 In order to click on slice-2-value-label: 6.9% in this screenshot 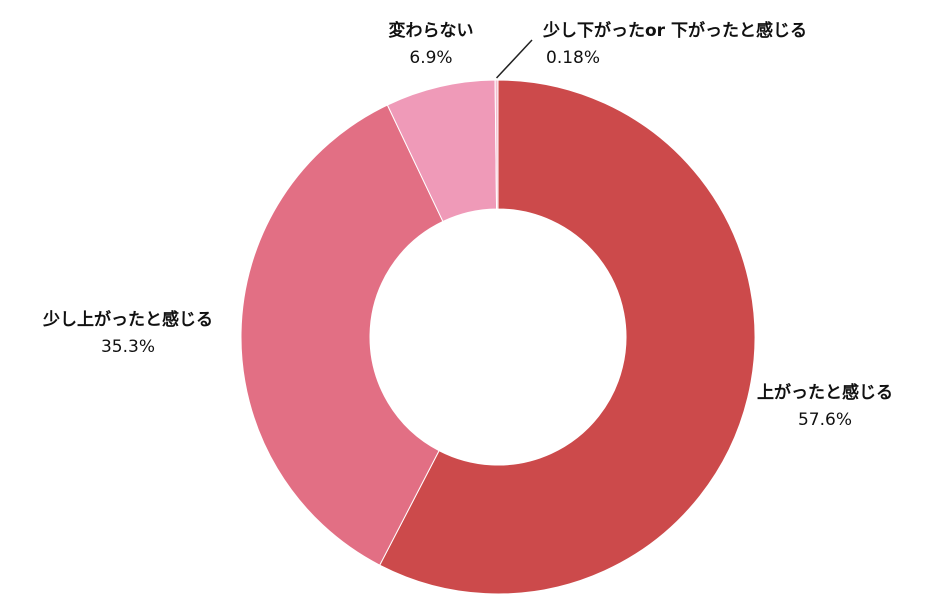, I will do `click(430, 58)`.